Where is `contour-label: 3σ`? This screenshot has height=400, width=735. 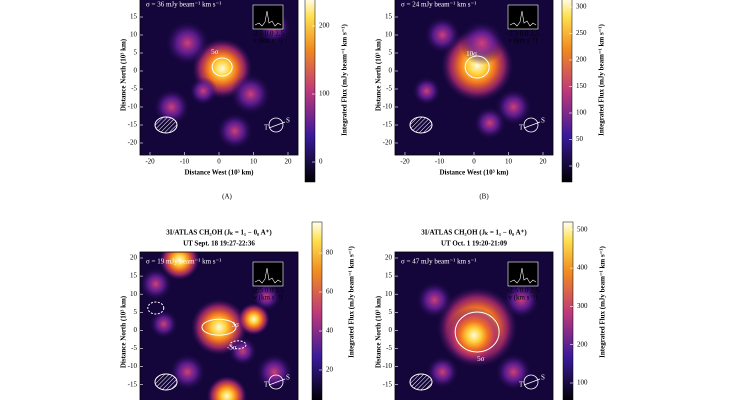 contour-label: 3σ is located at coordinates (236, 325).